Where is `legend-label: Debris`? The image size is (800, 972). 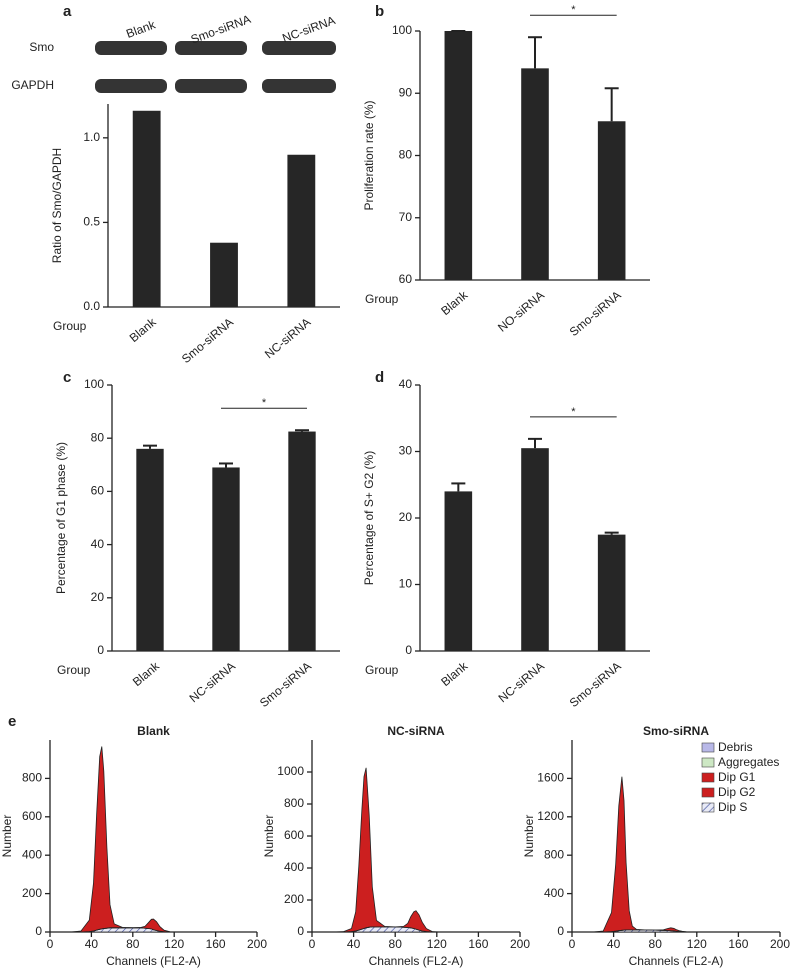 legend-label: Debris is located at coordinates (735, 747).